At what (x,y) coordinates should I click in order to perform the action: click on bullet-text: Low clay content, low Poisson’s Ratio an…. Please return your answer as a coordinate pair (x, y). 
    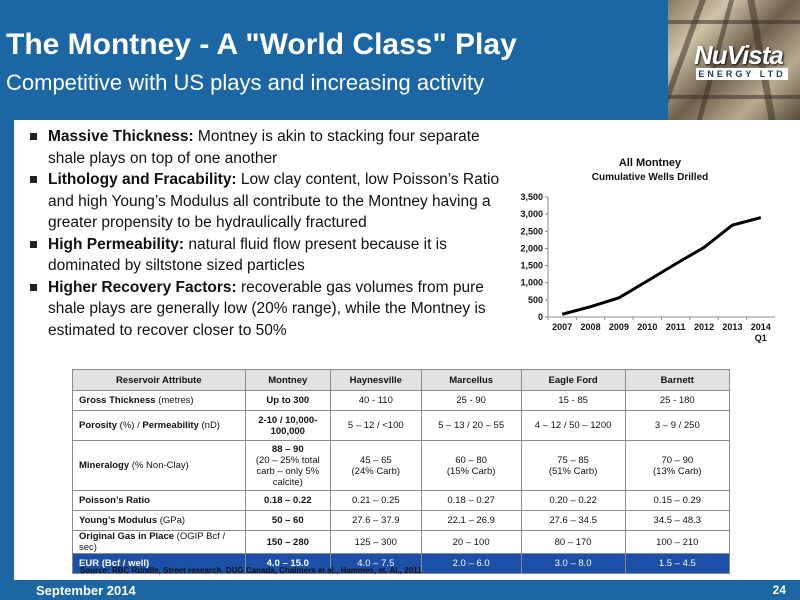
    Looking at the image, I should click on (274, 201).